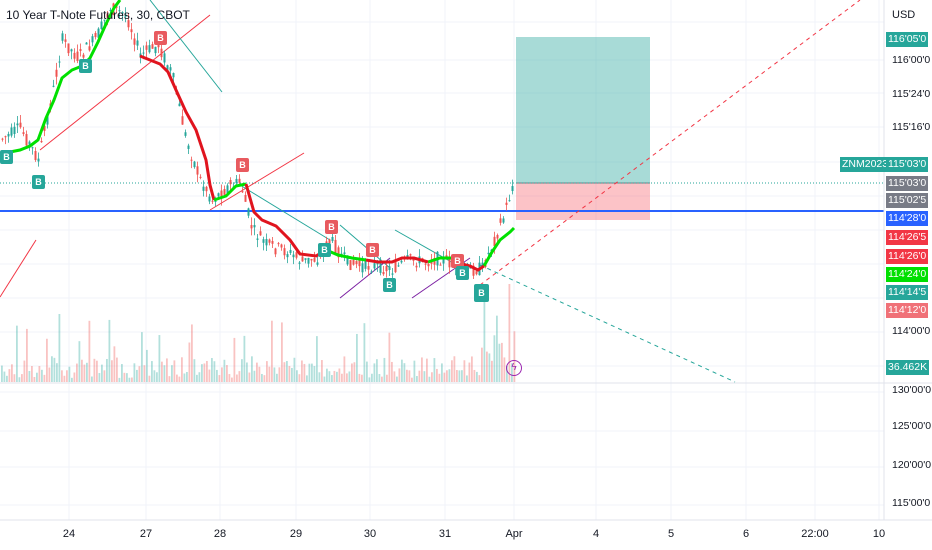 This screenshot has width=932, height=550. Describe the element at coordinates (607, 323) in the screenshot. I see `trend-line-down-extension` at that location.